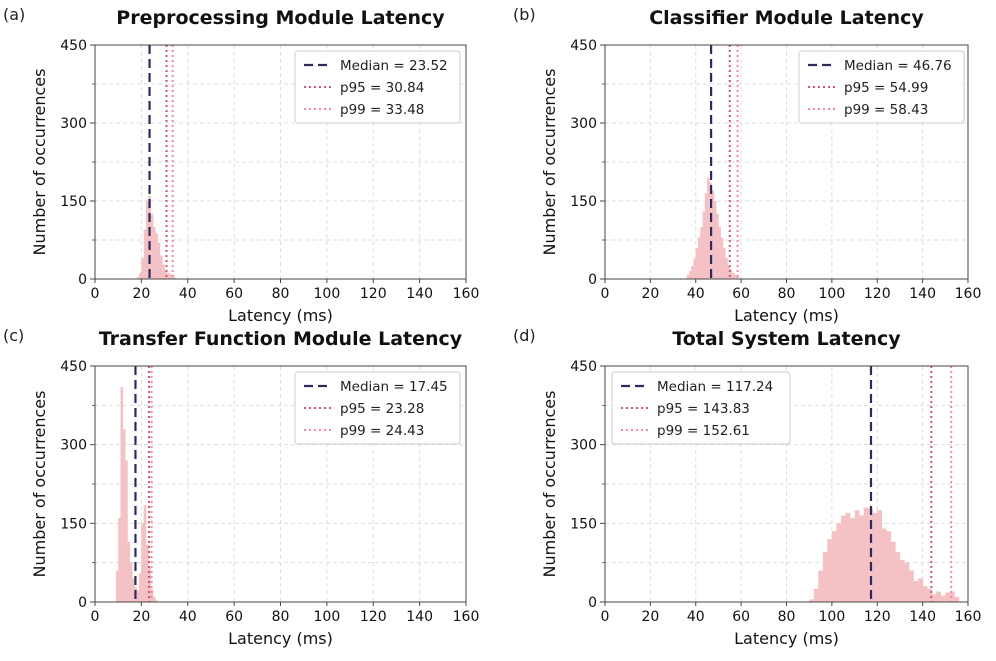 This screenshot has width=996, height=661. Describe the element at coordinates (549, 484) in the screenshot. I see `y-axis-label: Number of occurrences` at that location.